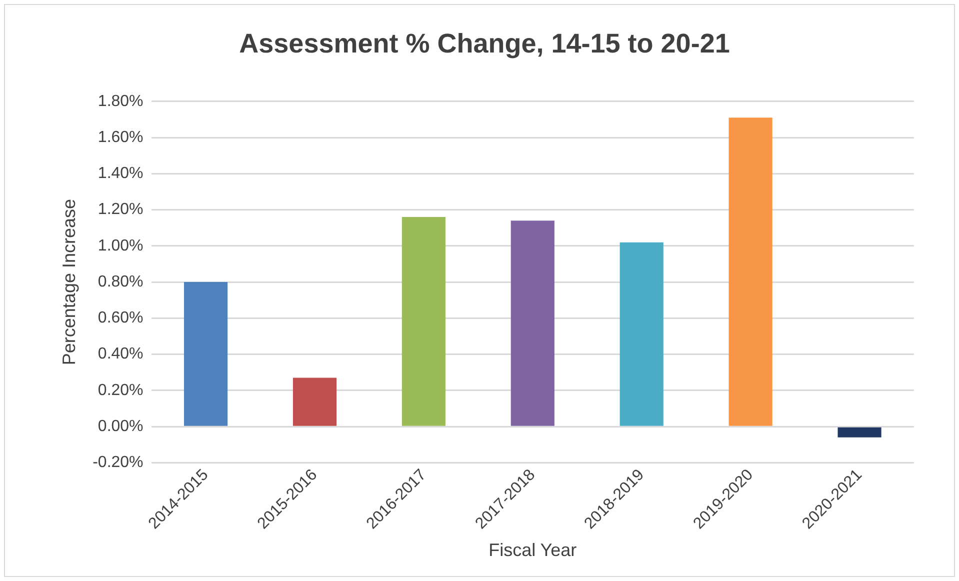  What do you see at coordinates (121, 245) in the screenshot?
I see `y-tick-label: 1.00%` at bounding box center [121, 245].